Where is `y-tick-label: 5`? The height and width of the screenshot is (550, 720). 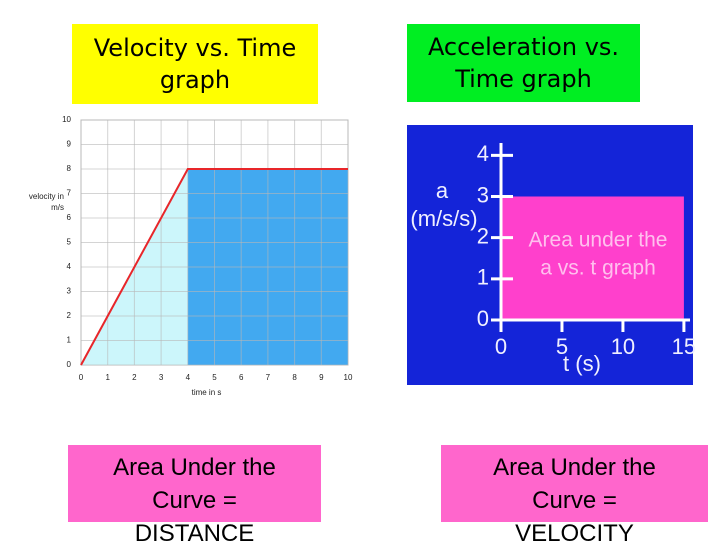
y-tick-label: 5 is located at coordinates (69, 242).